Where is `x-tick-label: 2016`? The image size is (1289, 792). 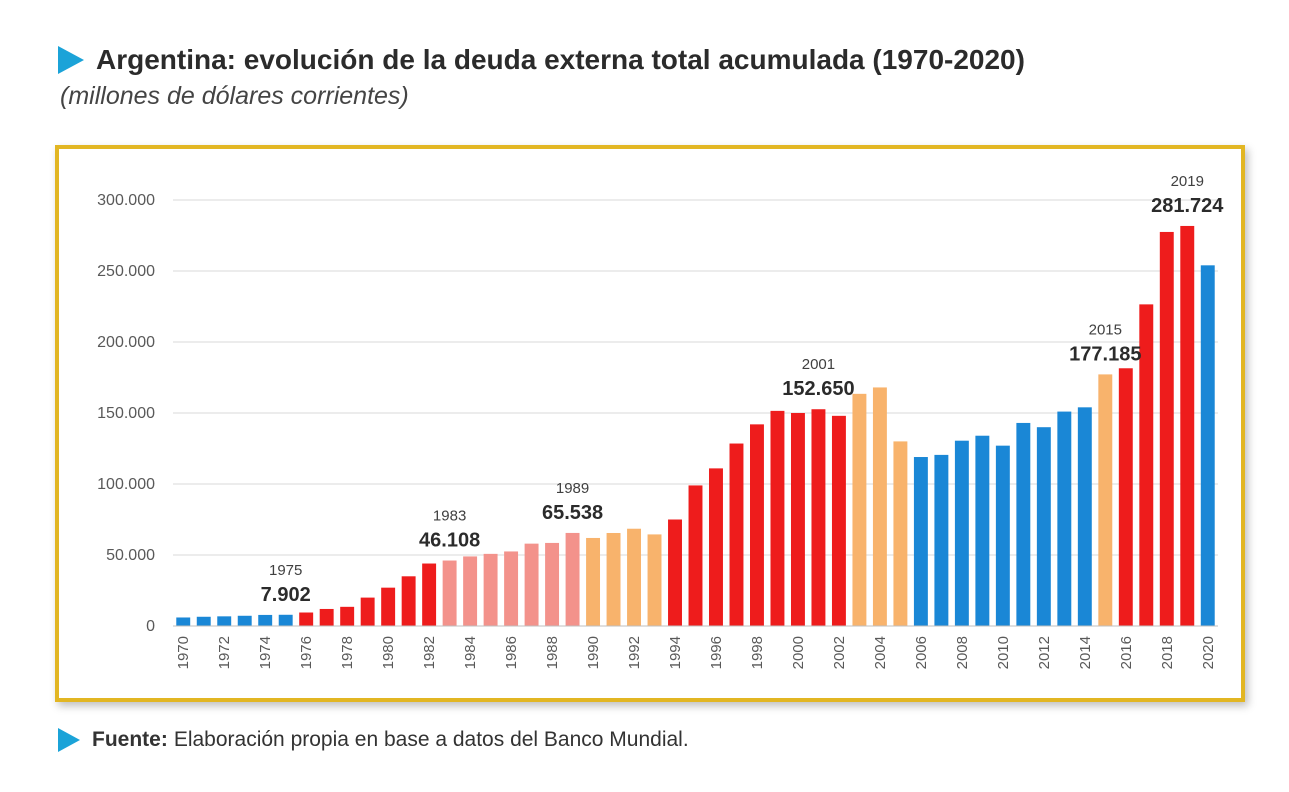 x-tick-label: 2016 is located at coordinates (1126, 652).